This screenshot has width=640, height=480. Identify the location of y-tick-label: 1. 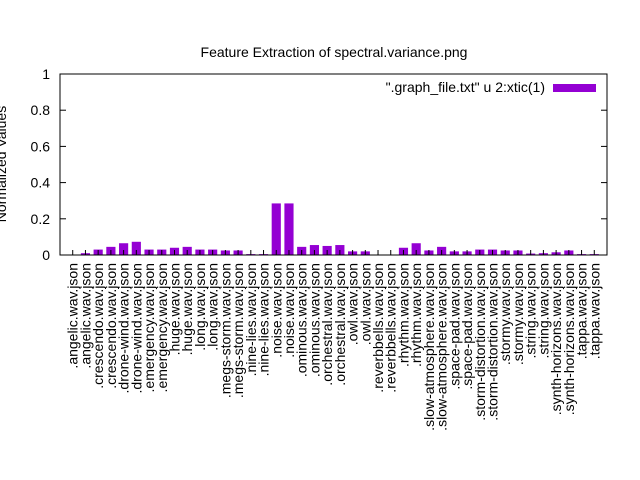
(46, 74).